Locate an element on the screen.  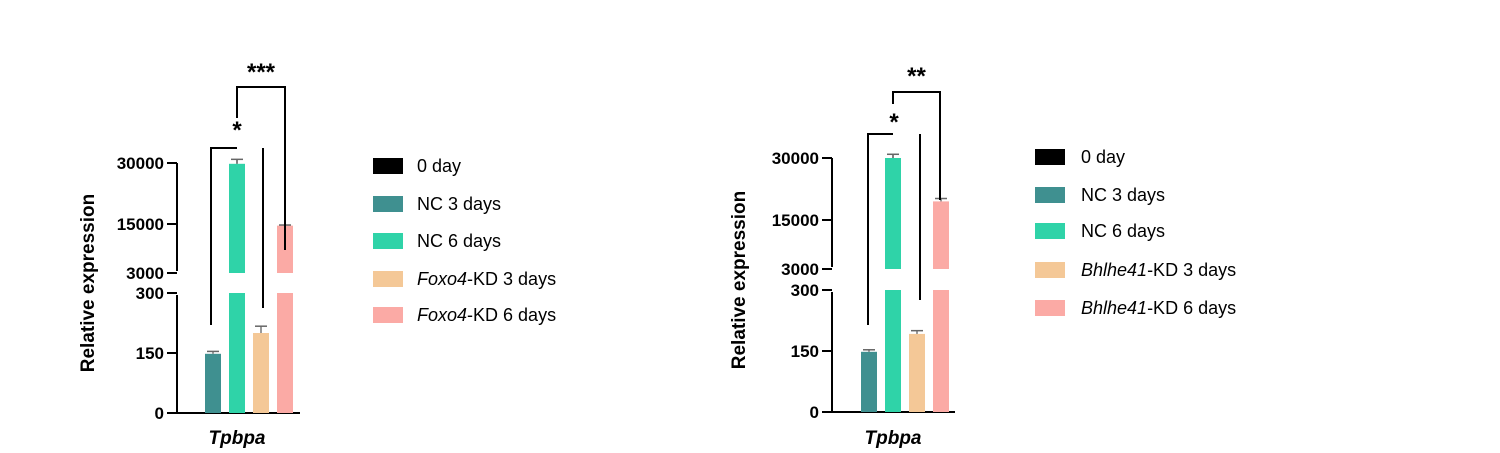
legend-label: Bhlhe41-KD 6 days is located at coordinates (1158, 308).